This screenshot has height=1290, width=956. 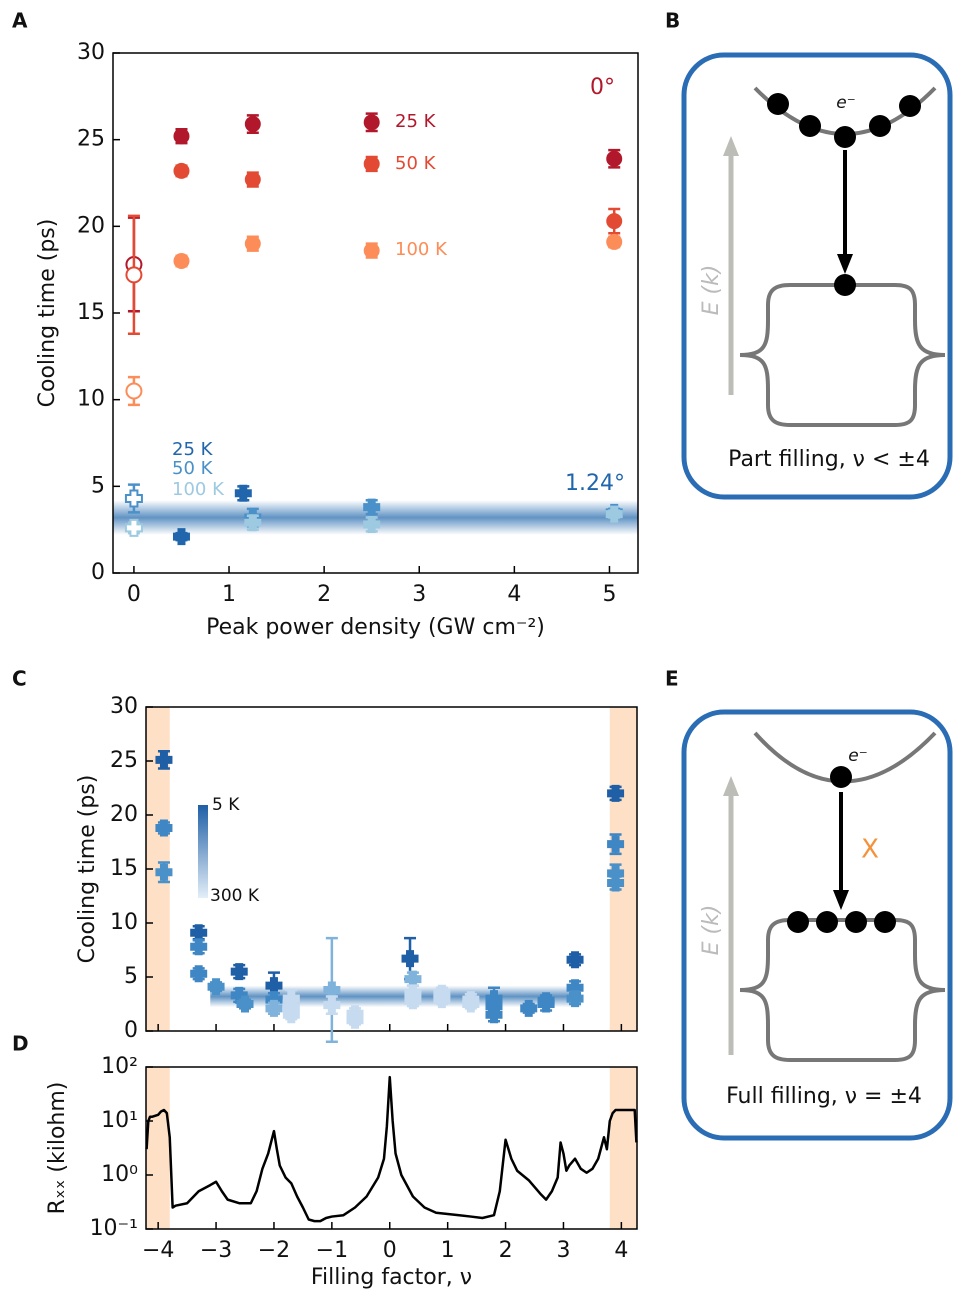 What do you see at coordinates (203, 851) in the screenshot?
I see `colorbar` at bounding box center [203, 851].